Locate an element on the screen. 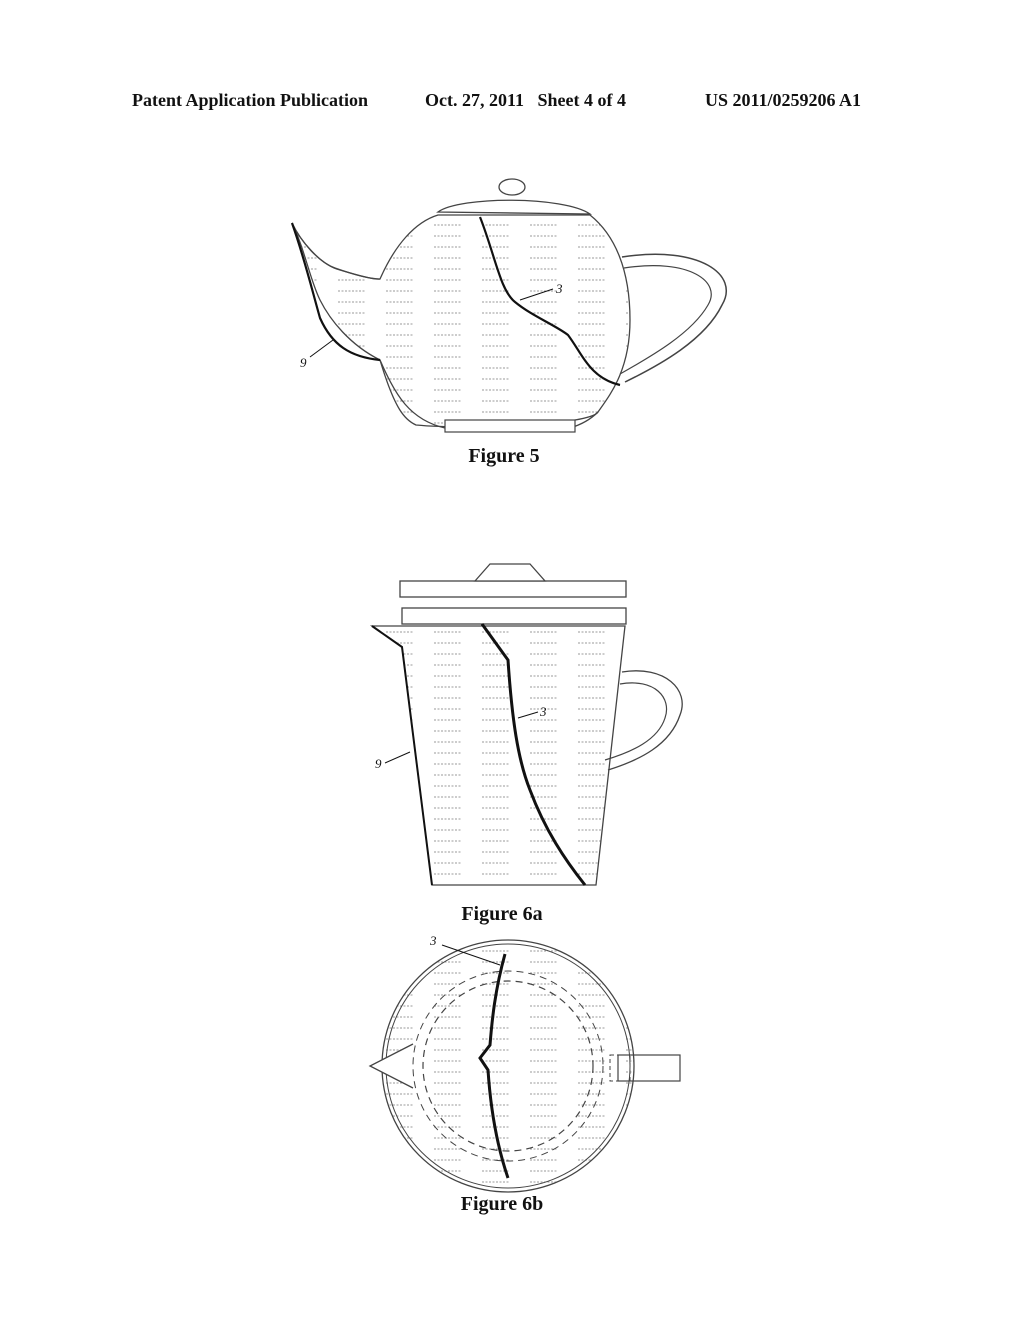 The image size is (1024, 1320). figure-6b-jug-top: 3 is located at coordinates (525, 1062).